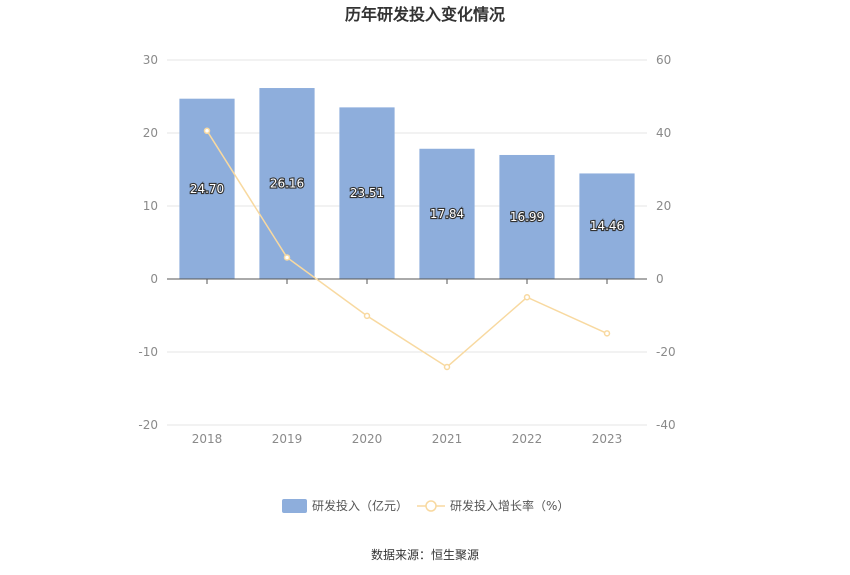  Describe the element at coordinates (607, 439) in the screenshot. I see `x-tick-label: 2023` at that location.